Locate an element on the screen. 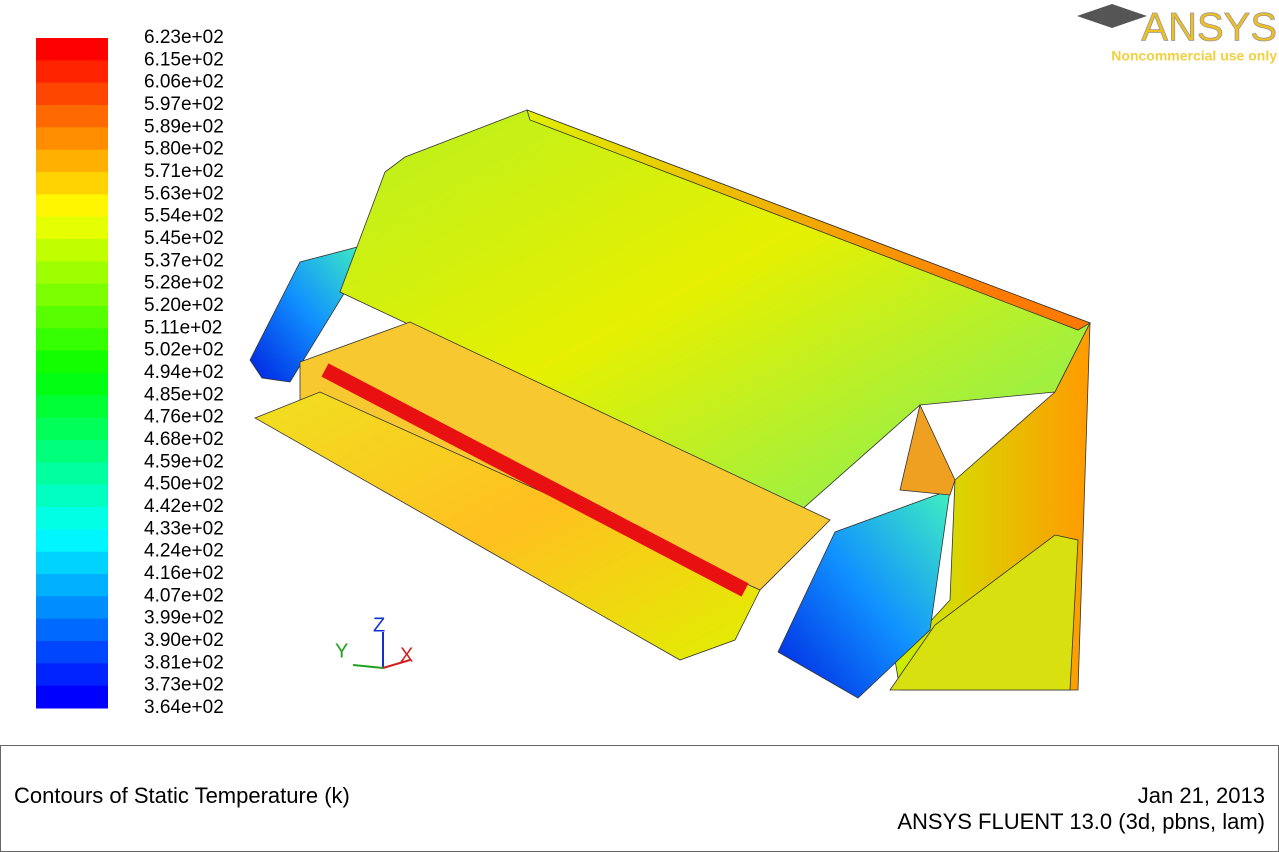 This screenshot has height=852, width=1279. colorbar-label: 5.89e+02 is located at coordinates (184, 126).